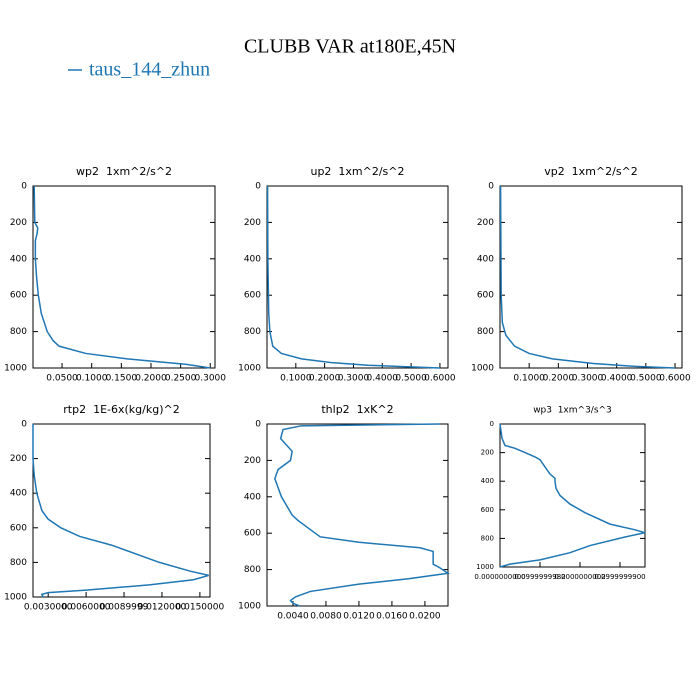 The image size is (700, 700). I want to click on x-tick-label: 0.0060000, so click(86, 608).